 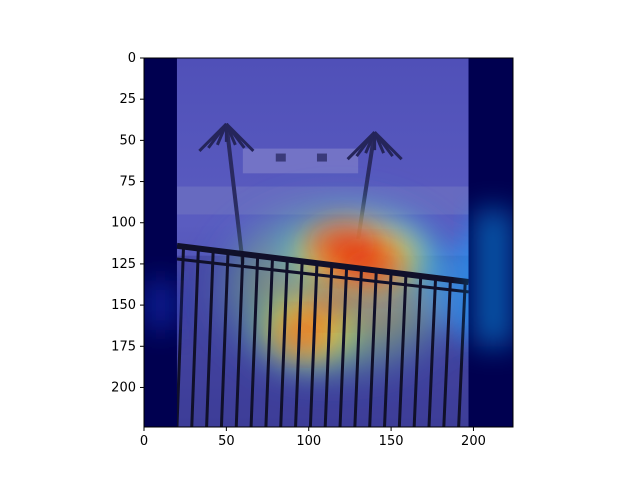 I want to click on y-tick-label: 0, so click(x=132, y=58).